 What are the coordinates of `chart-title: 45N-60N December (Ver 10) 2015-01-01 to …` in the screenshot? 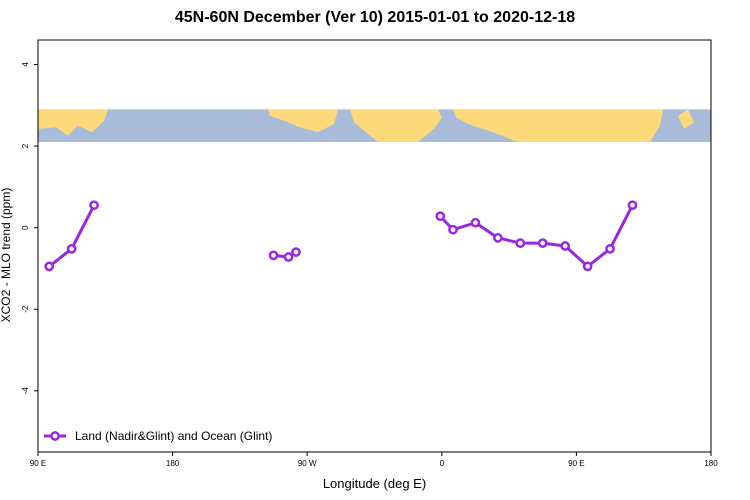 It's located at (375, 17).